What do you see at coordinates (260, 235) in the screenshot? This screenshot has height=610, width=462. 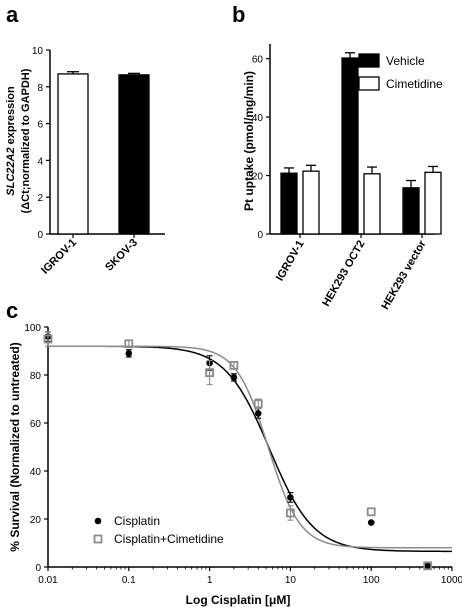 I see `panel-b-ytick-label: 0` at bounding box center [260, 235].